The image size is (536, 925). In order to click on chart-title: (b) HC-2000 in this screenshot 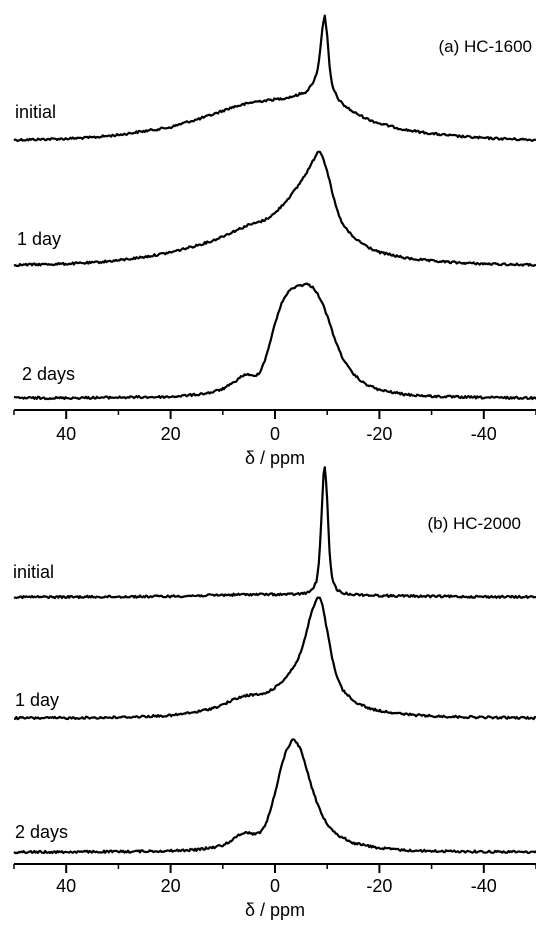, I will do `click(474, 523)`.